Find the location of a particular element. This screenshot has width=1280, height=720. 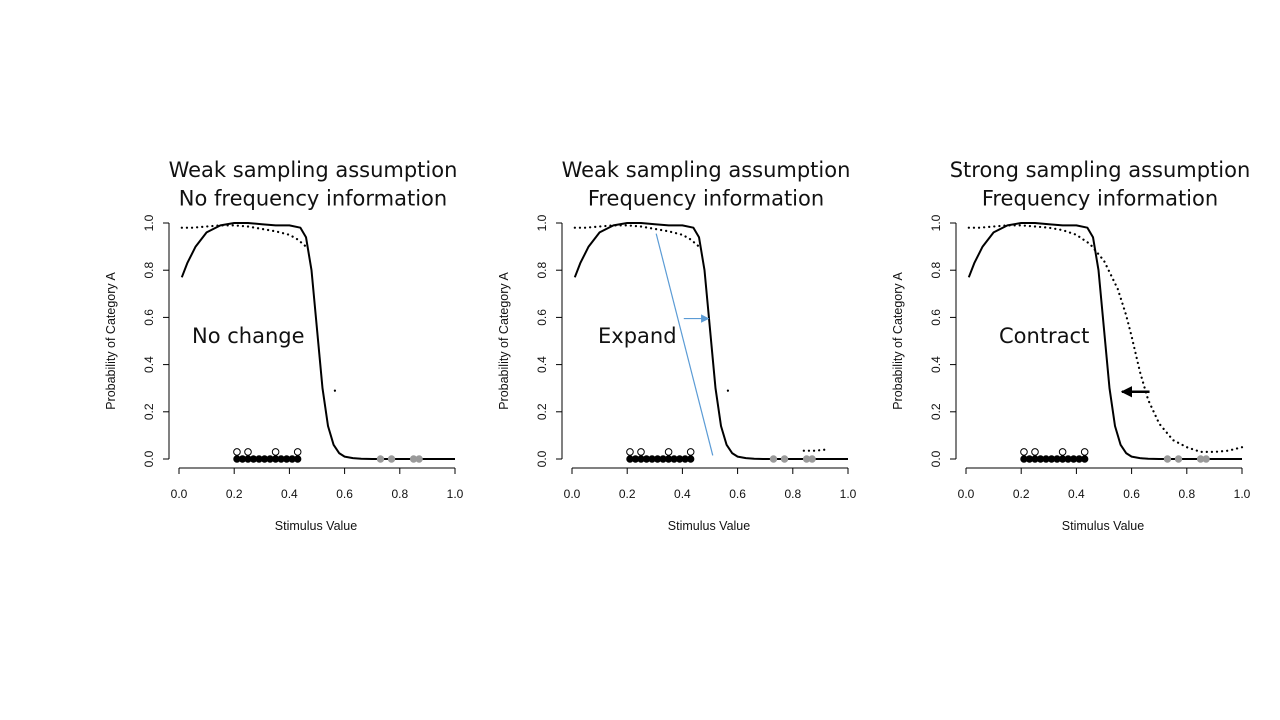

chart-title-line-1: Strong sampling assumption is located at coordinates (1100, 170).